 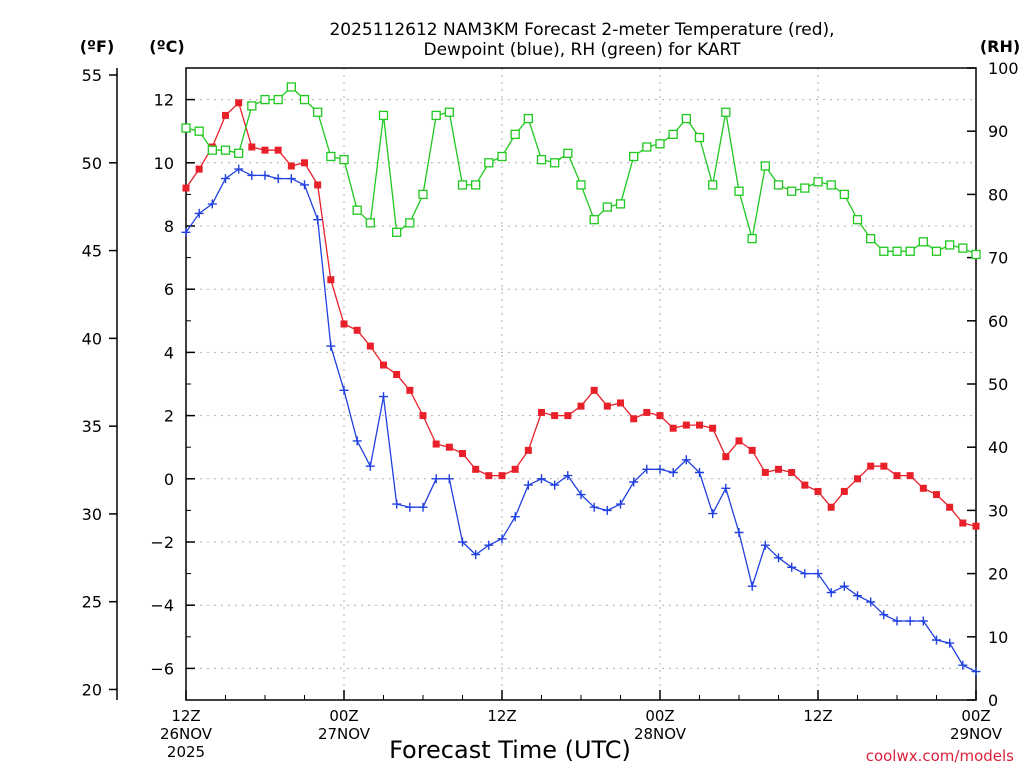 I want to click on rh-tick-label: 70, so click(x=998, y=258).